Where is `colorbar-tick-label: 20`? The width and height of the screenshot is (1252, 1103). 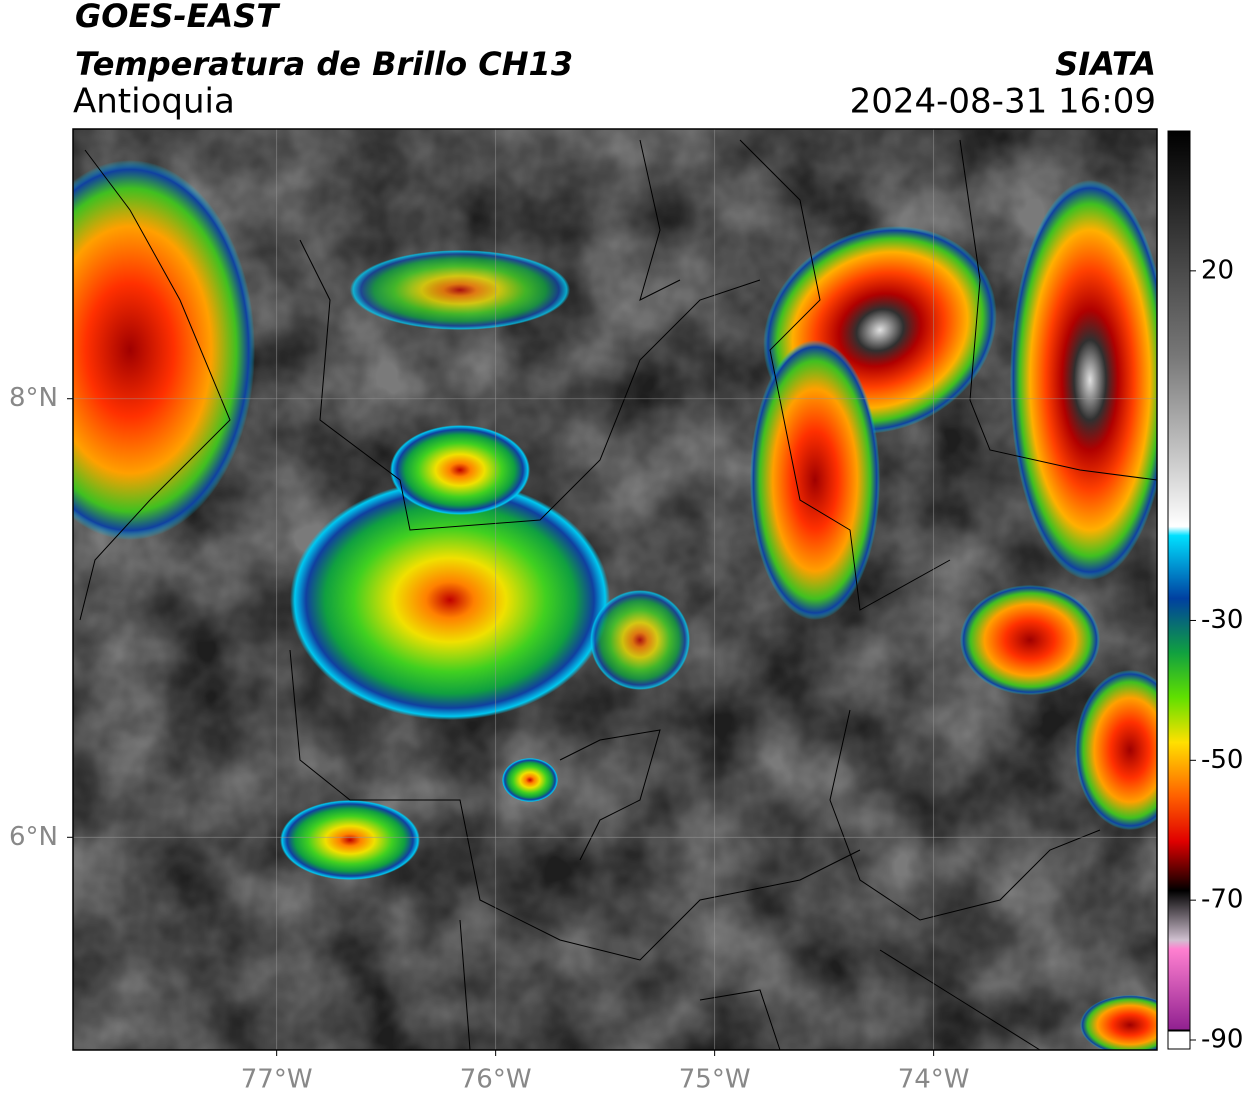 colorbar-tick-label: 20 is located at coordinates (1217, 270).